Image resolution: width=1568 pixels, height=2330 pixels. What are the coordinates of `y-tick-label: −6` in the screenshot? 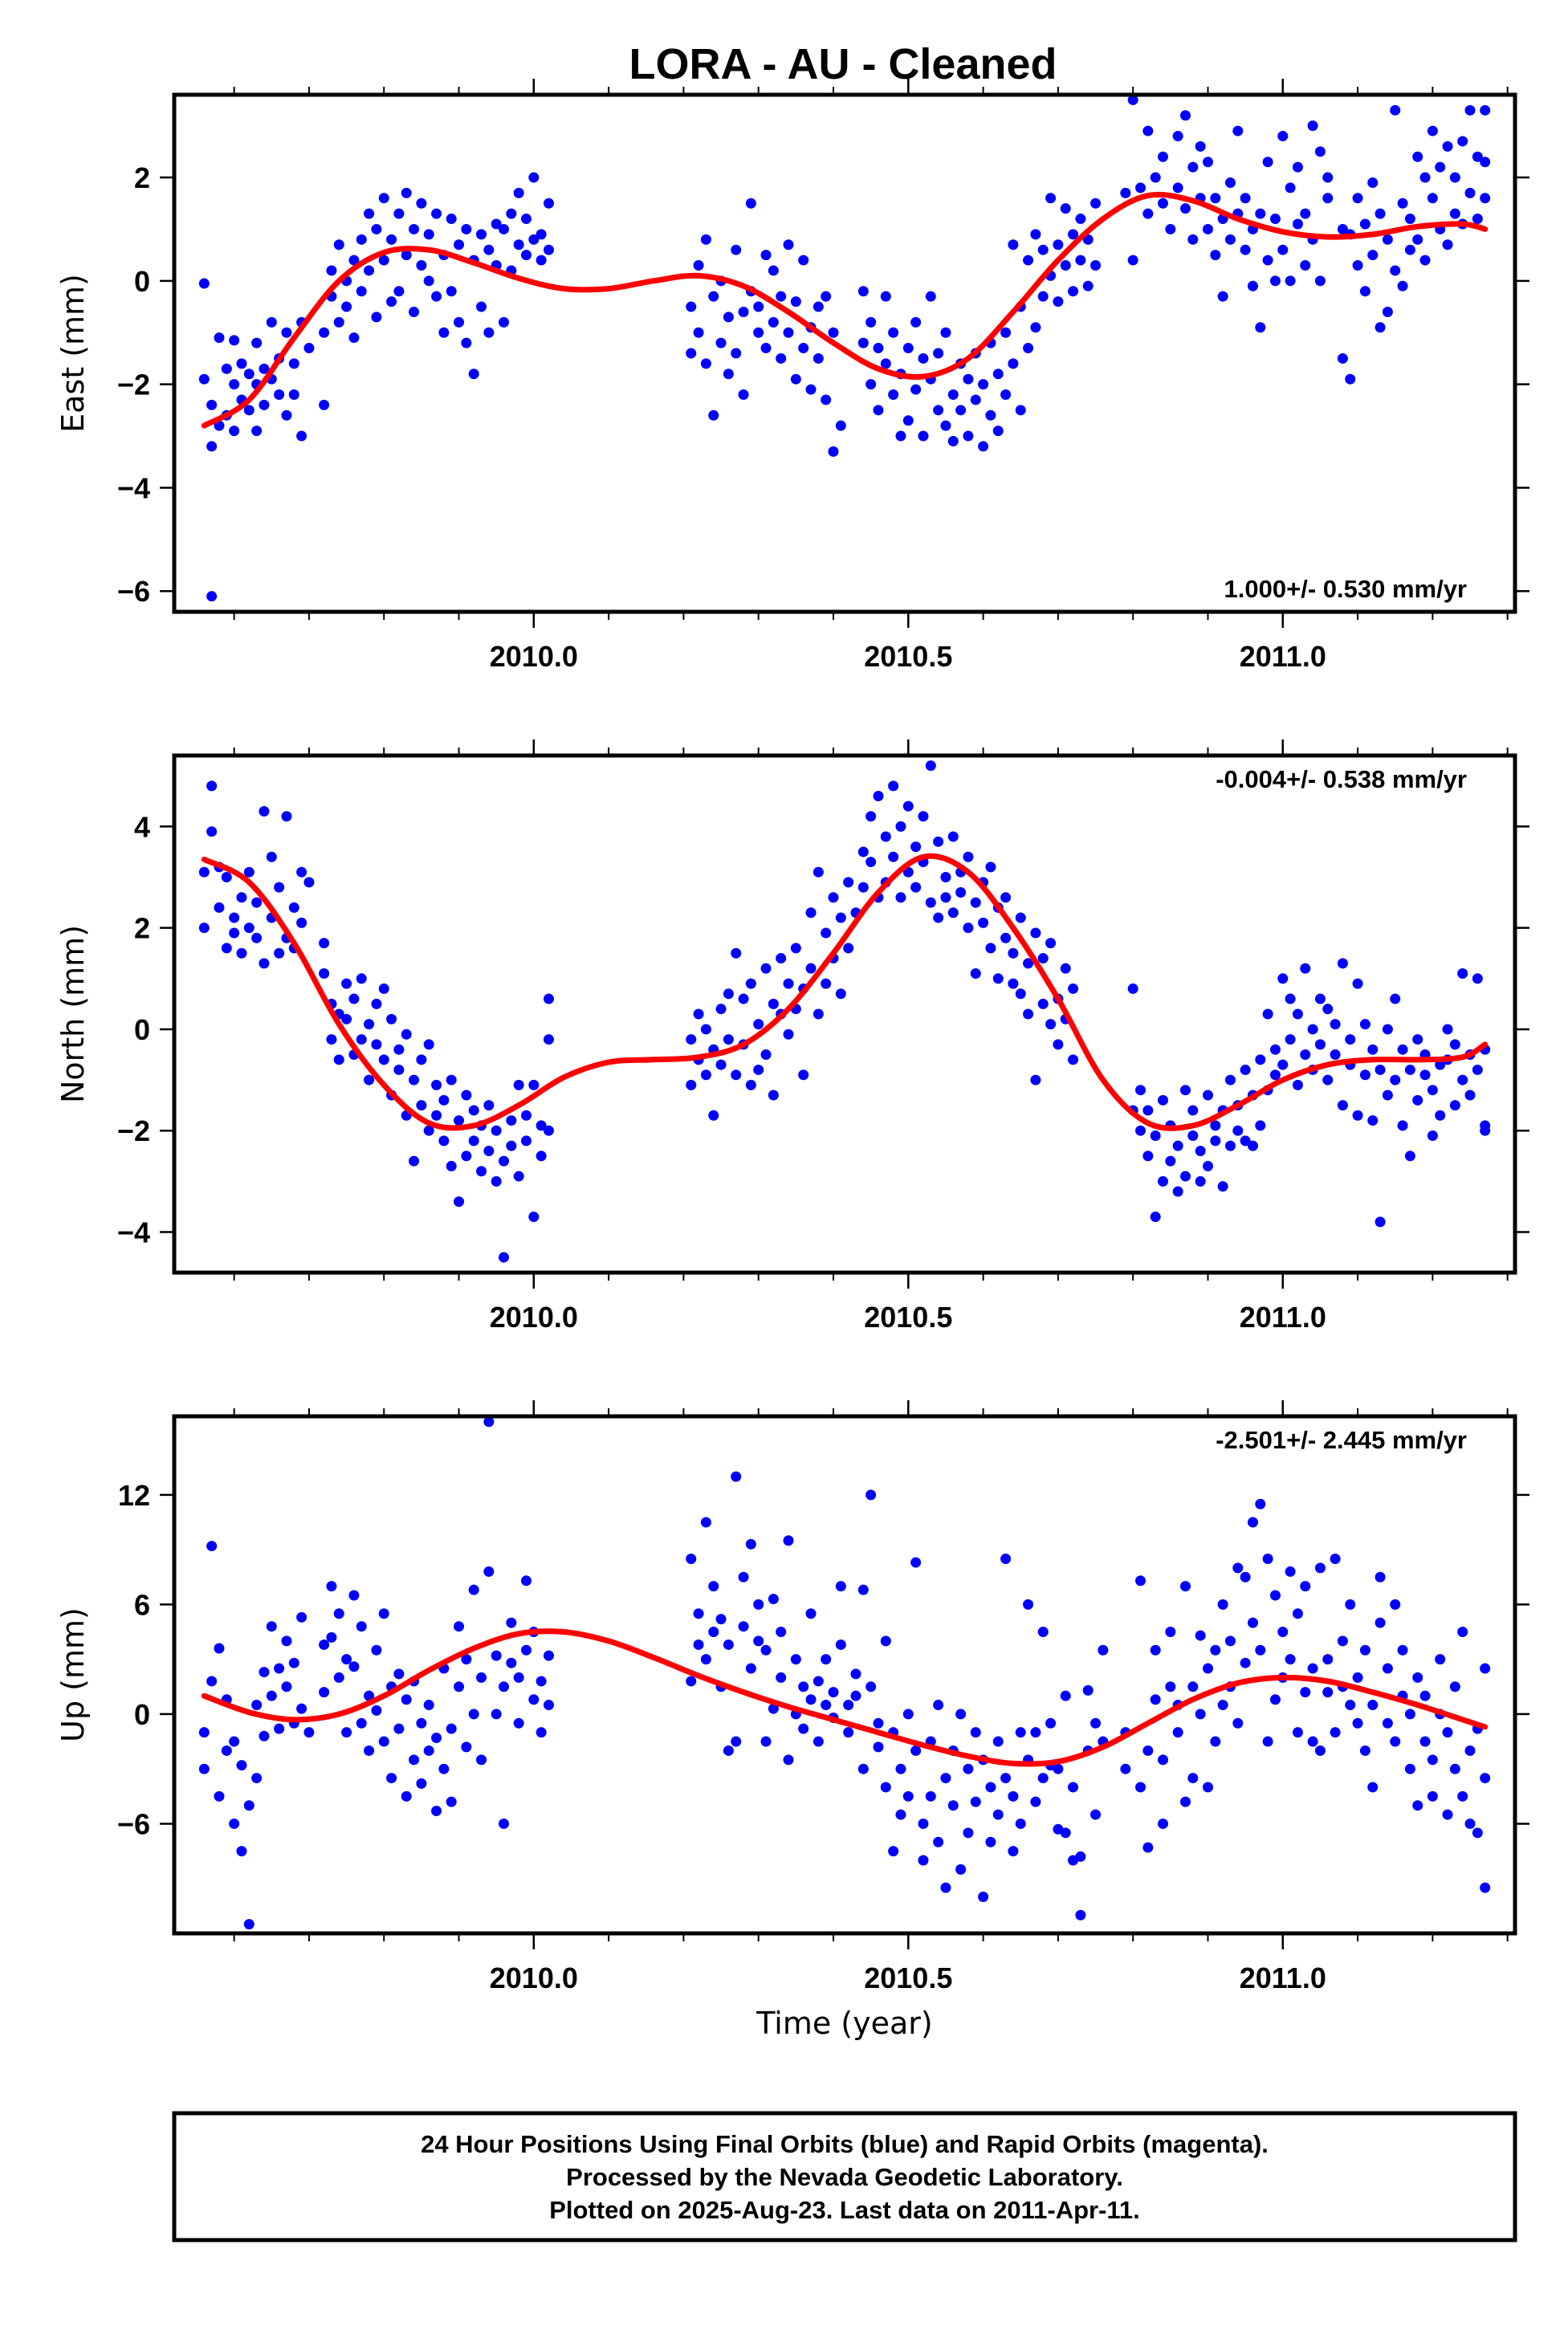 It's located at (133, 591).